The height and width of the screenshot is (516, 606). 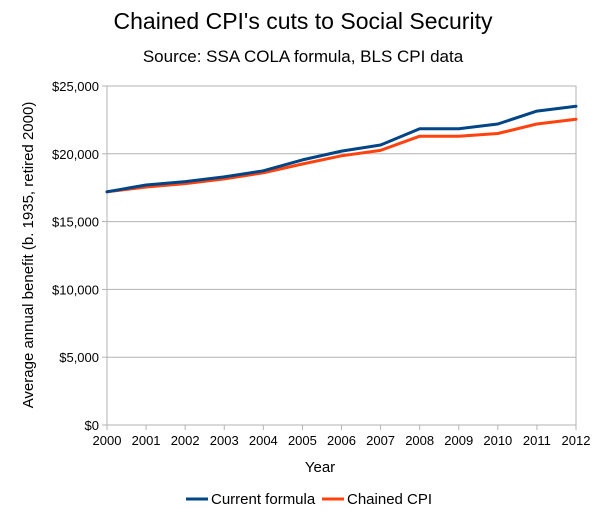 I want to click on x-tick-label: 2008, so click(x=419, y=440).